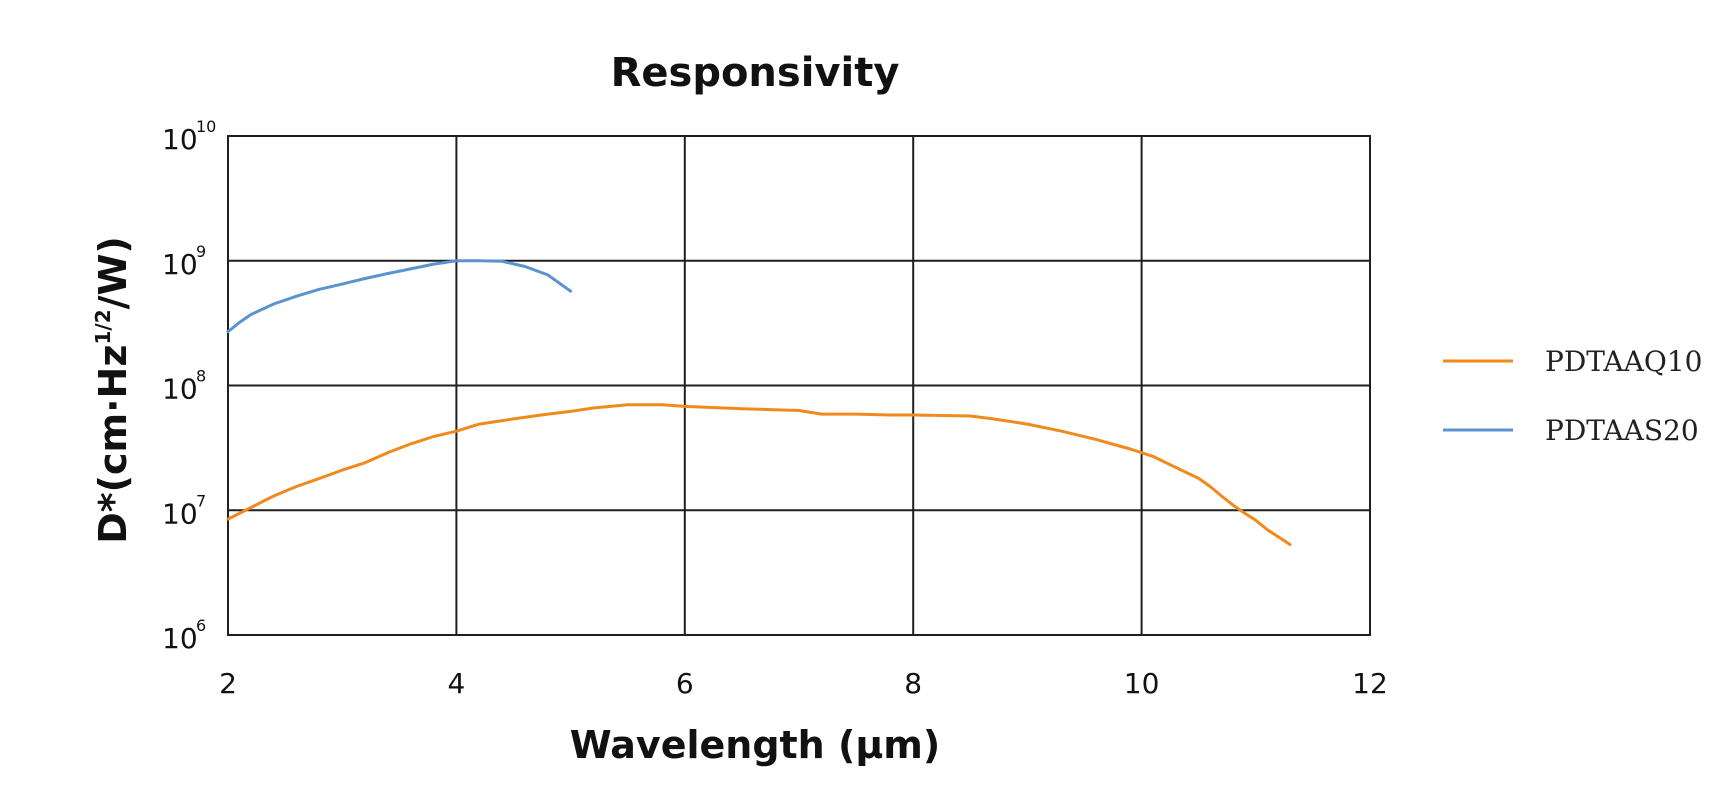 This screenshot has width=1732, height=803. I want to click on legend-label-pdtaaq10: PDTAAQ10, so click(1623, 361).